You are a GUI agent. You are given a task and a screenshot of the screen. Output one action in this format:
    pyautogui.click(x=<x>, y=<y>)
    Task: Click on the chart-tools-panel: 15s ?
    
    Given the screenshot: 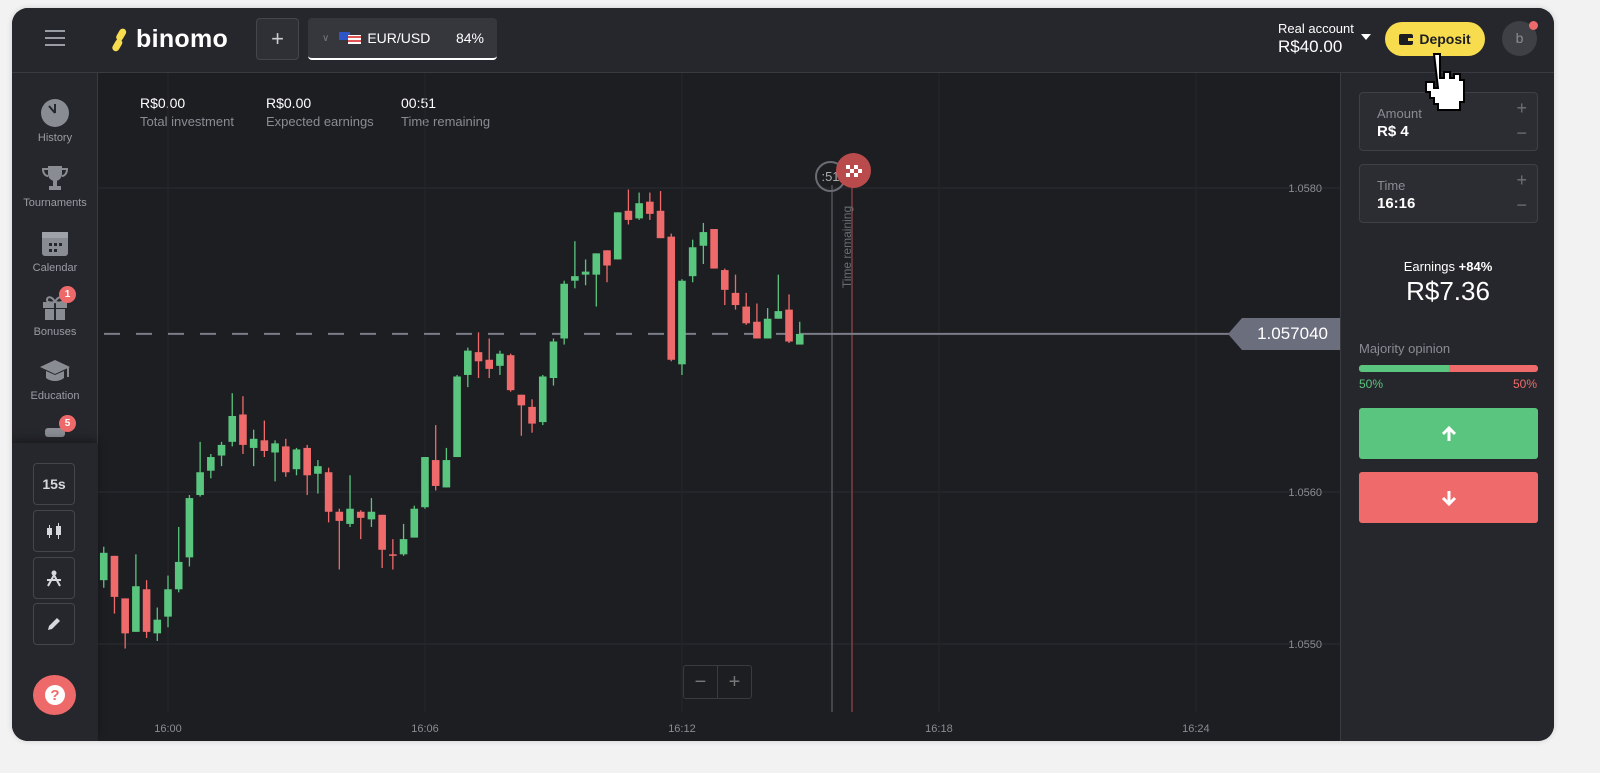 What is the action you would take?
    pyautogui.click(x=55, y=592)
    